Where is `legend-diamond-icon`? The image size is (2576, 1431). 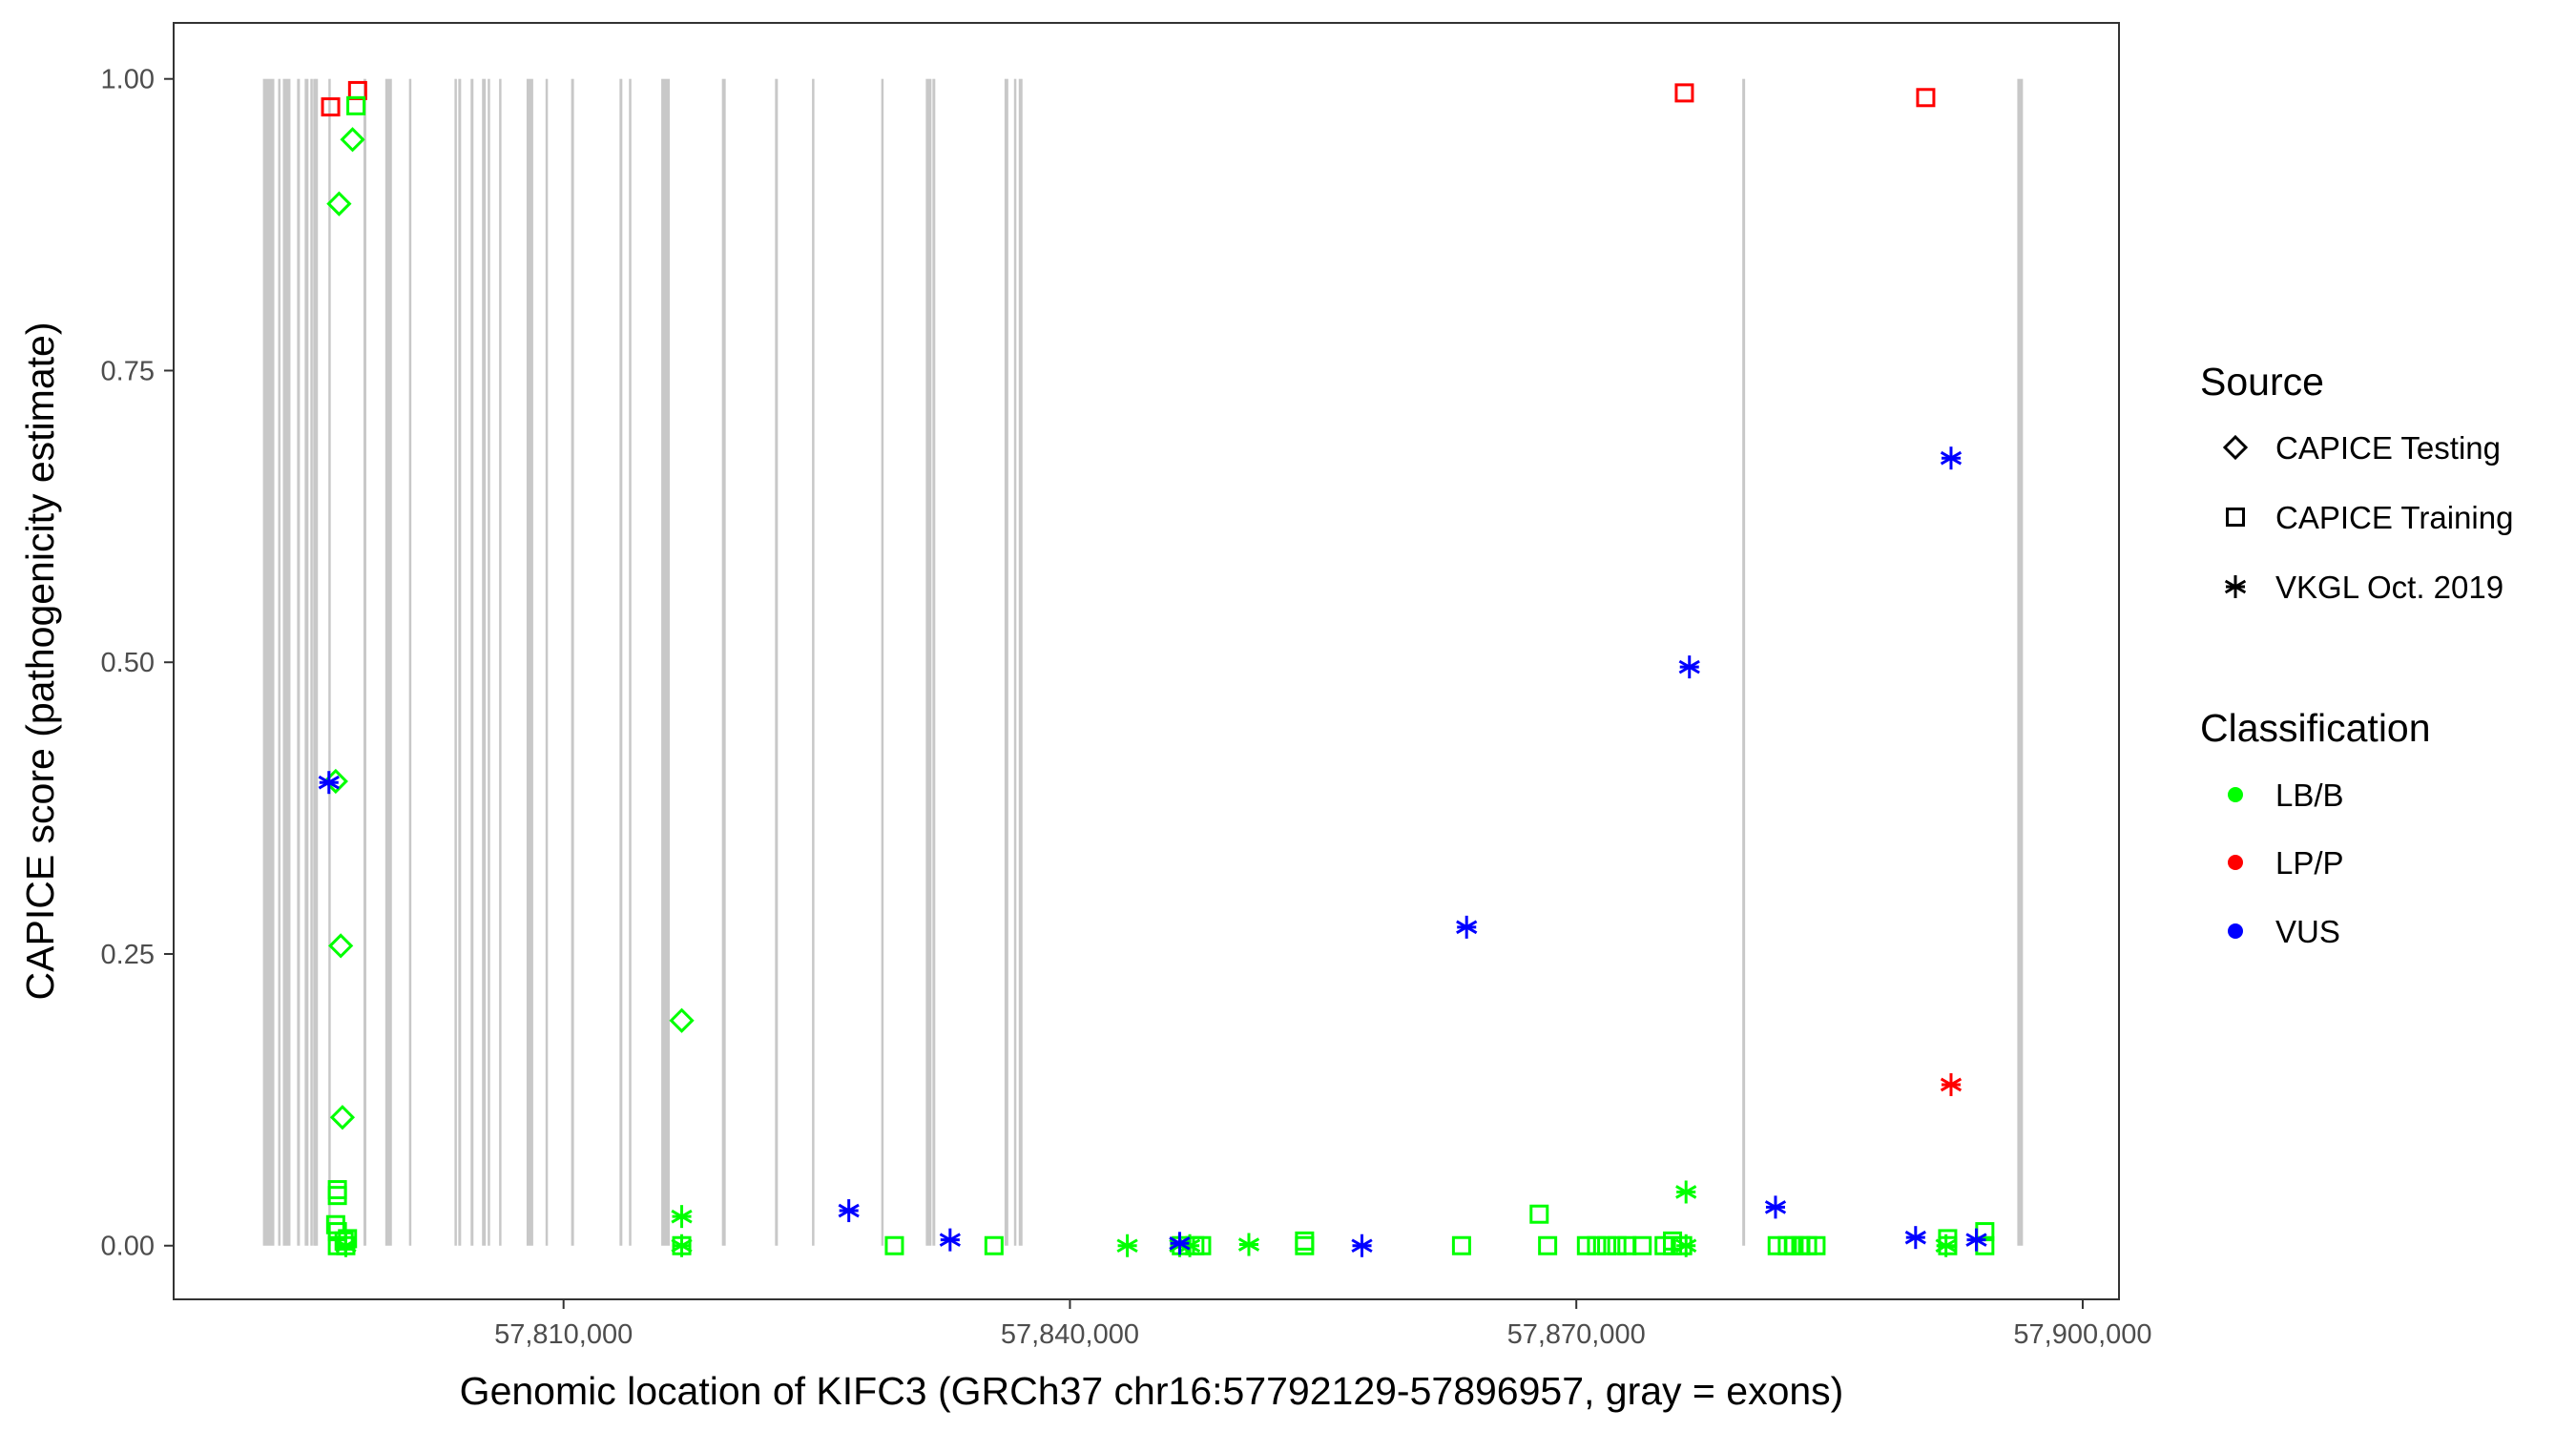
legend-diamond-icon is located at coordinates (2235, 447).